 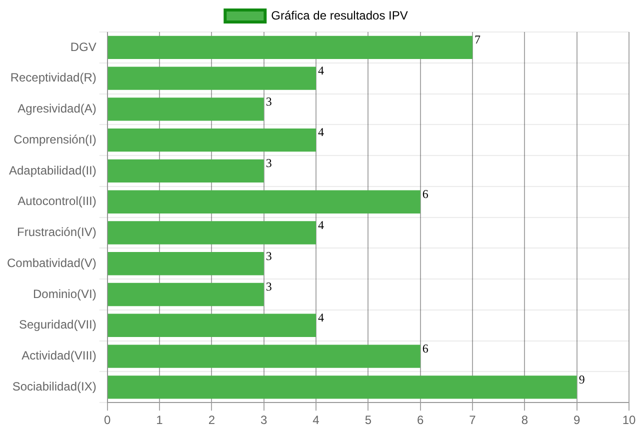 What do you see at coordinates (212, 420) in the screenshot?
I see `x-tick-label: 2` at bounding box center [212, 420].